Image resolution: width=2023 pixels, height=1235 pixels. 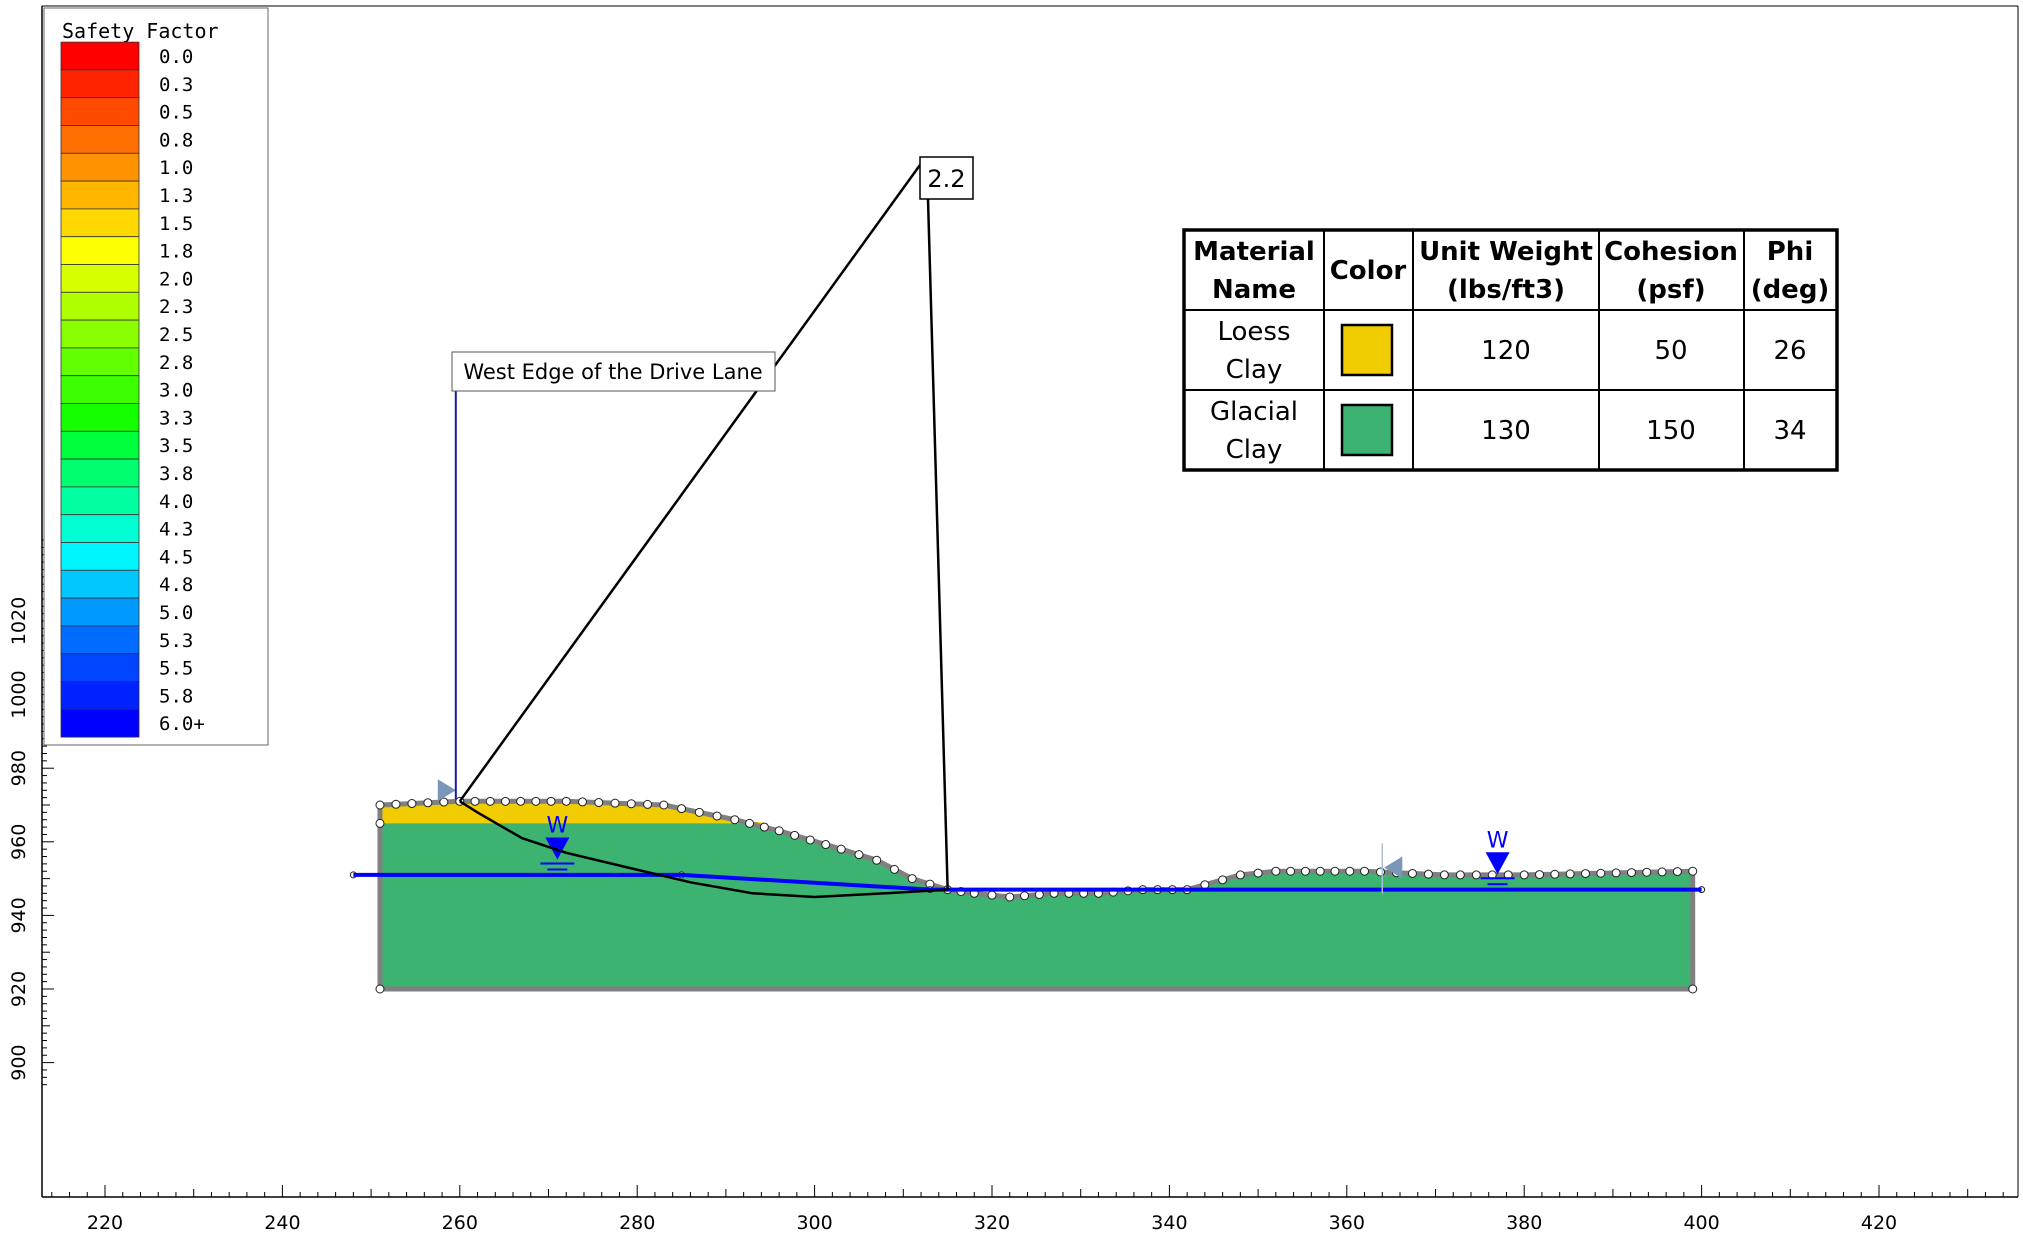 I want to click on x-tick-label: 340, so click(x=1169, y=1223).